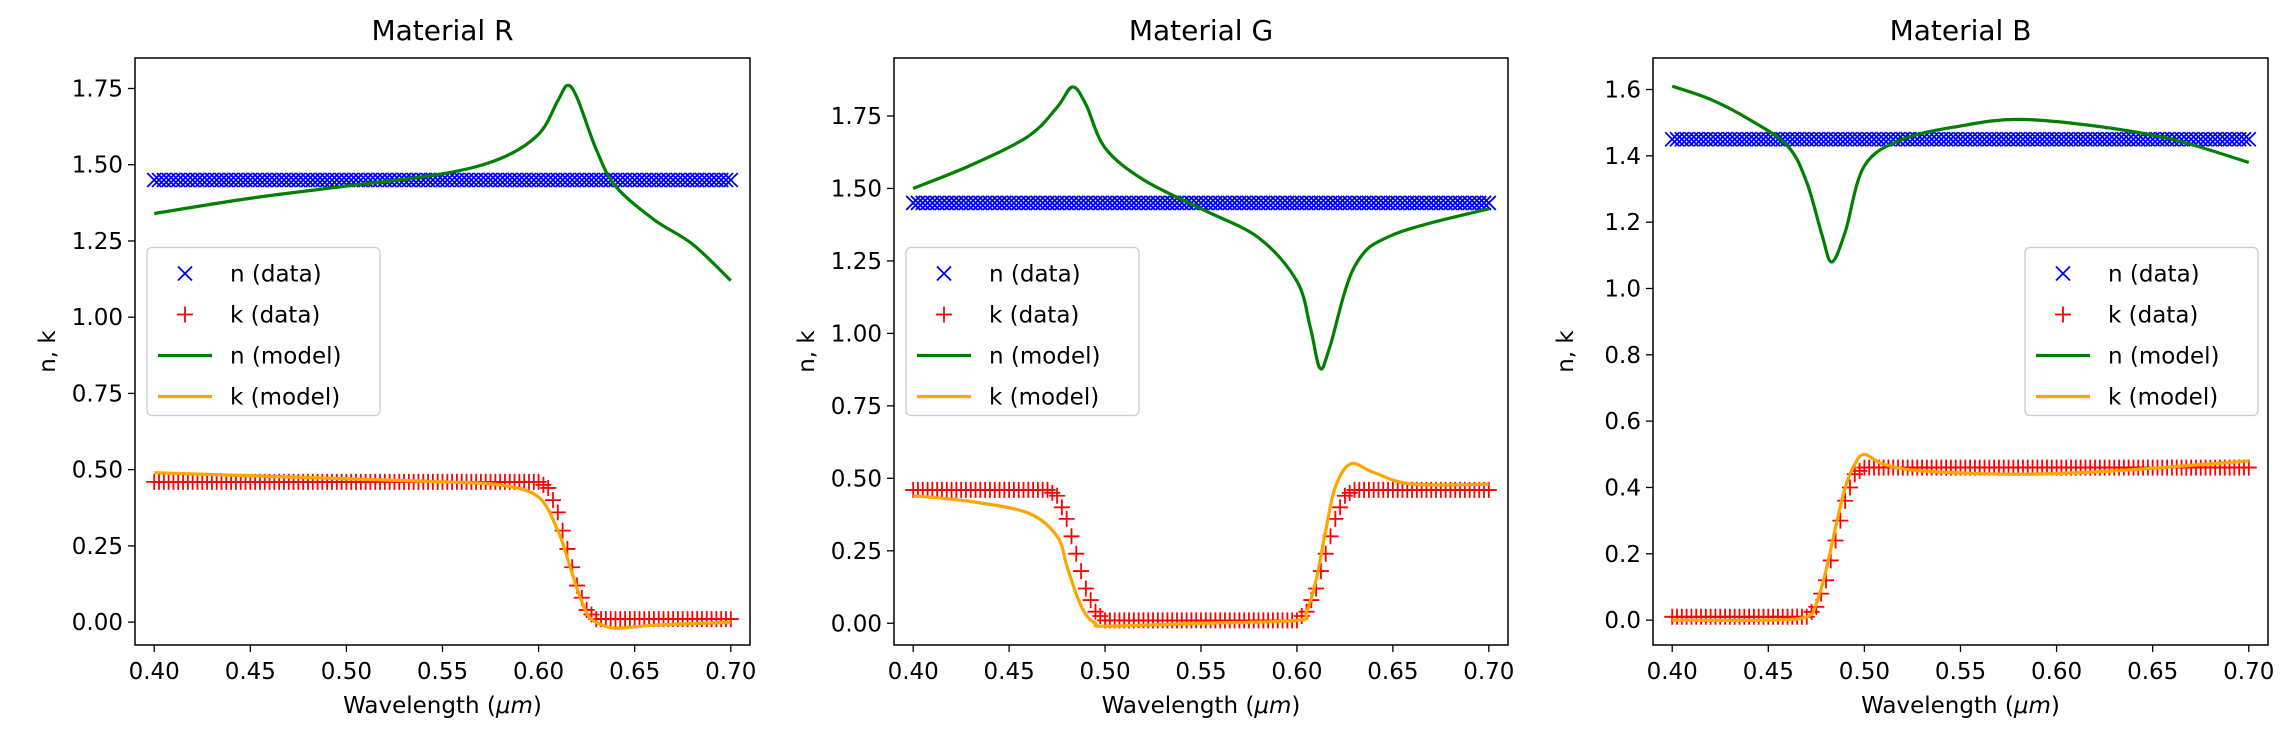 This screenshot has height=748, width=2286. What do you see at coordinates (1622, 488) in the screenshot?
I see `y-tick-label: 0.4` at bounding box center [1622, 488].